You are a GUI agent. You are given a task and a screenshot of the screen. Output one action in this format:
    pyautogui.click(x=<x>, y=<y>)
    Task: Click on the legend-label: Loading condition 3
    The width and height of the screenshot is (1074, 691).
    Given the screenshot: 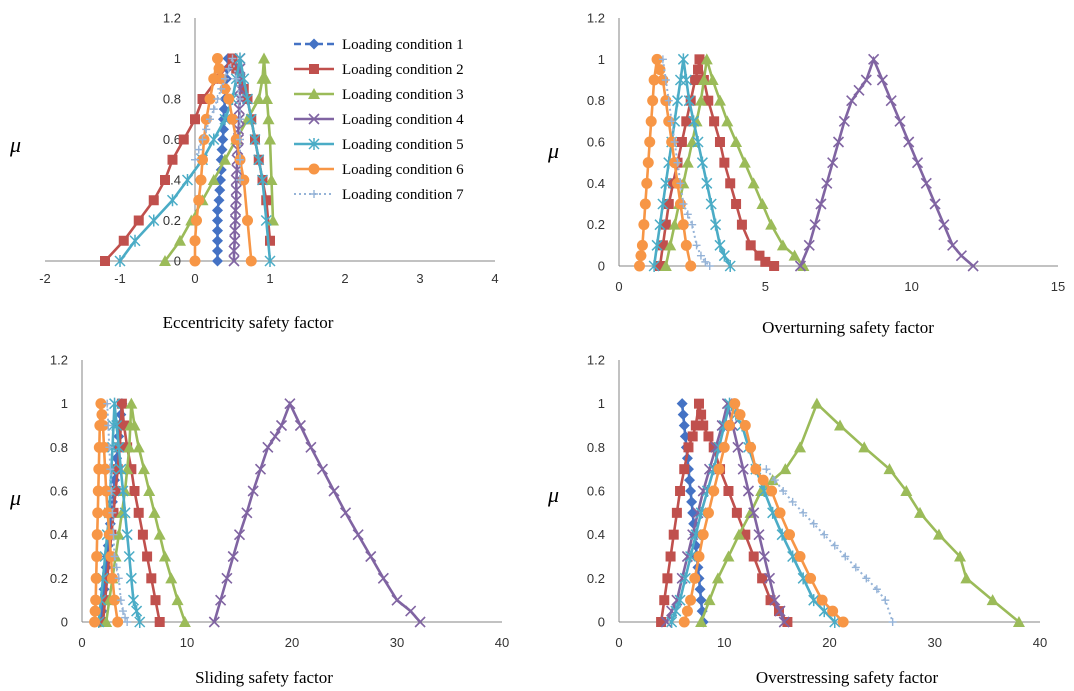 What is the action you would take?
    pyautogui.click(x=403, y=95)
    